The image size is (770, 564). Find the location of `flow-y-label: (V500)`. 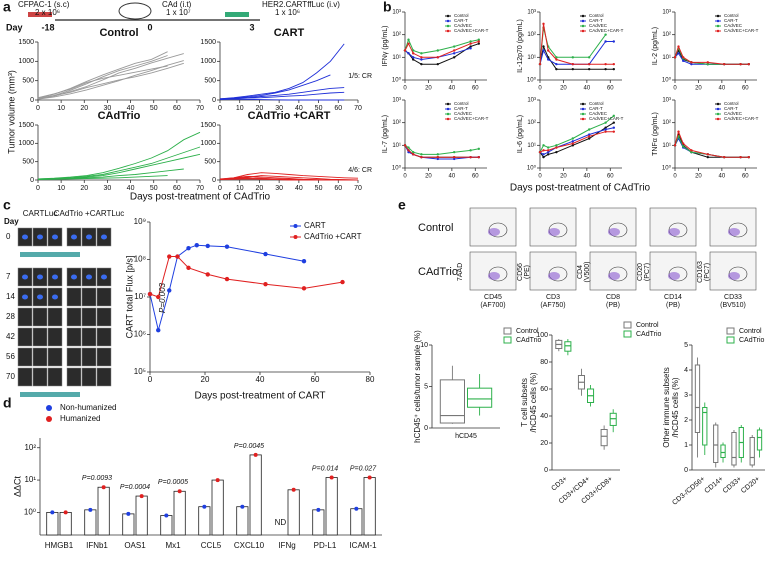

flow-y-label: (V500) is located at coordinates (587, 271).